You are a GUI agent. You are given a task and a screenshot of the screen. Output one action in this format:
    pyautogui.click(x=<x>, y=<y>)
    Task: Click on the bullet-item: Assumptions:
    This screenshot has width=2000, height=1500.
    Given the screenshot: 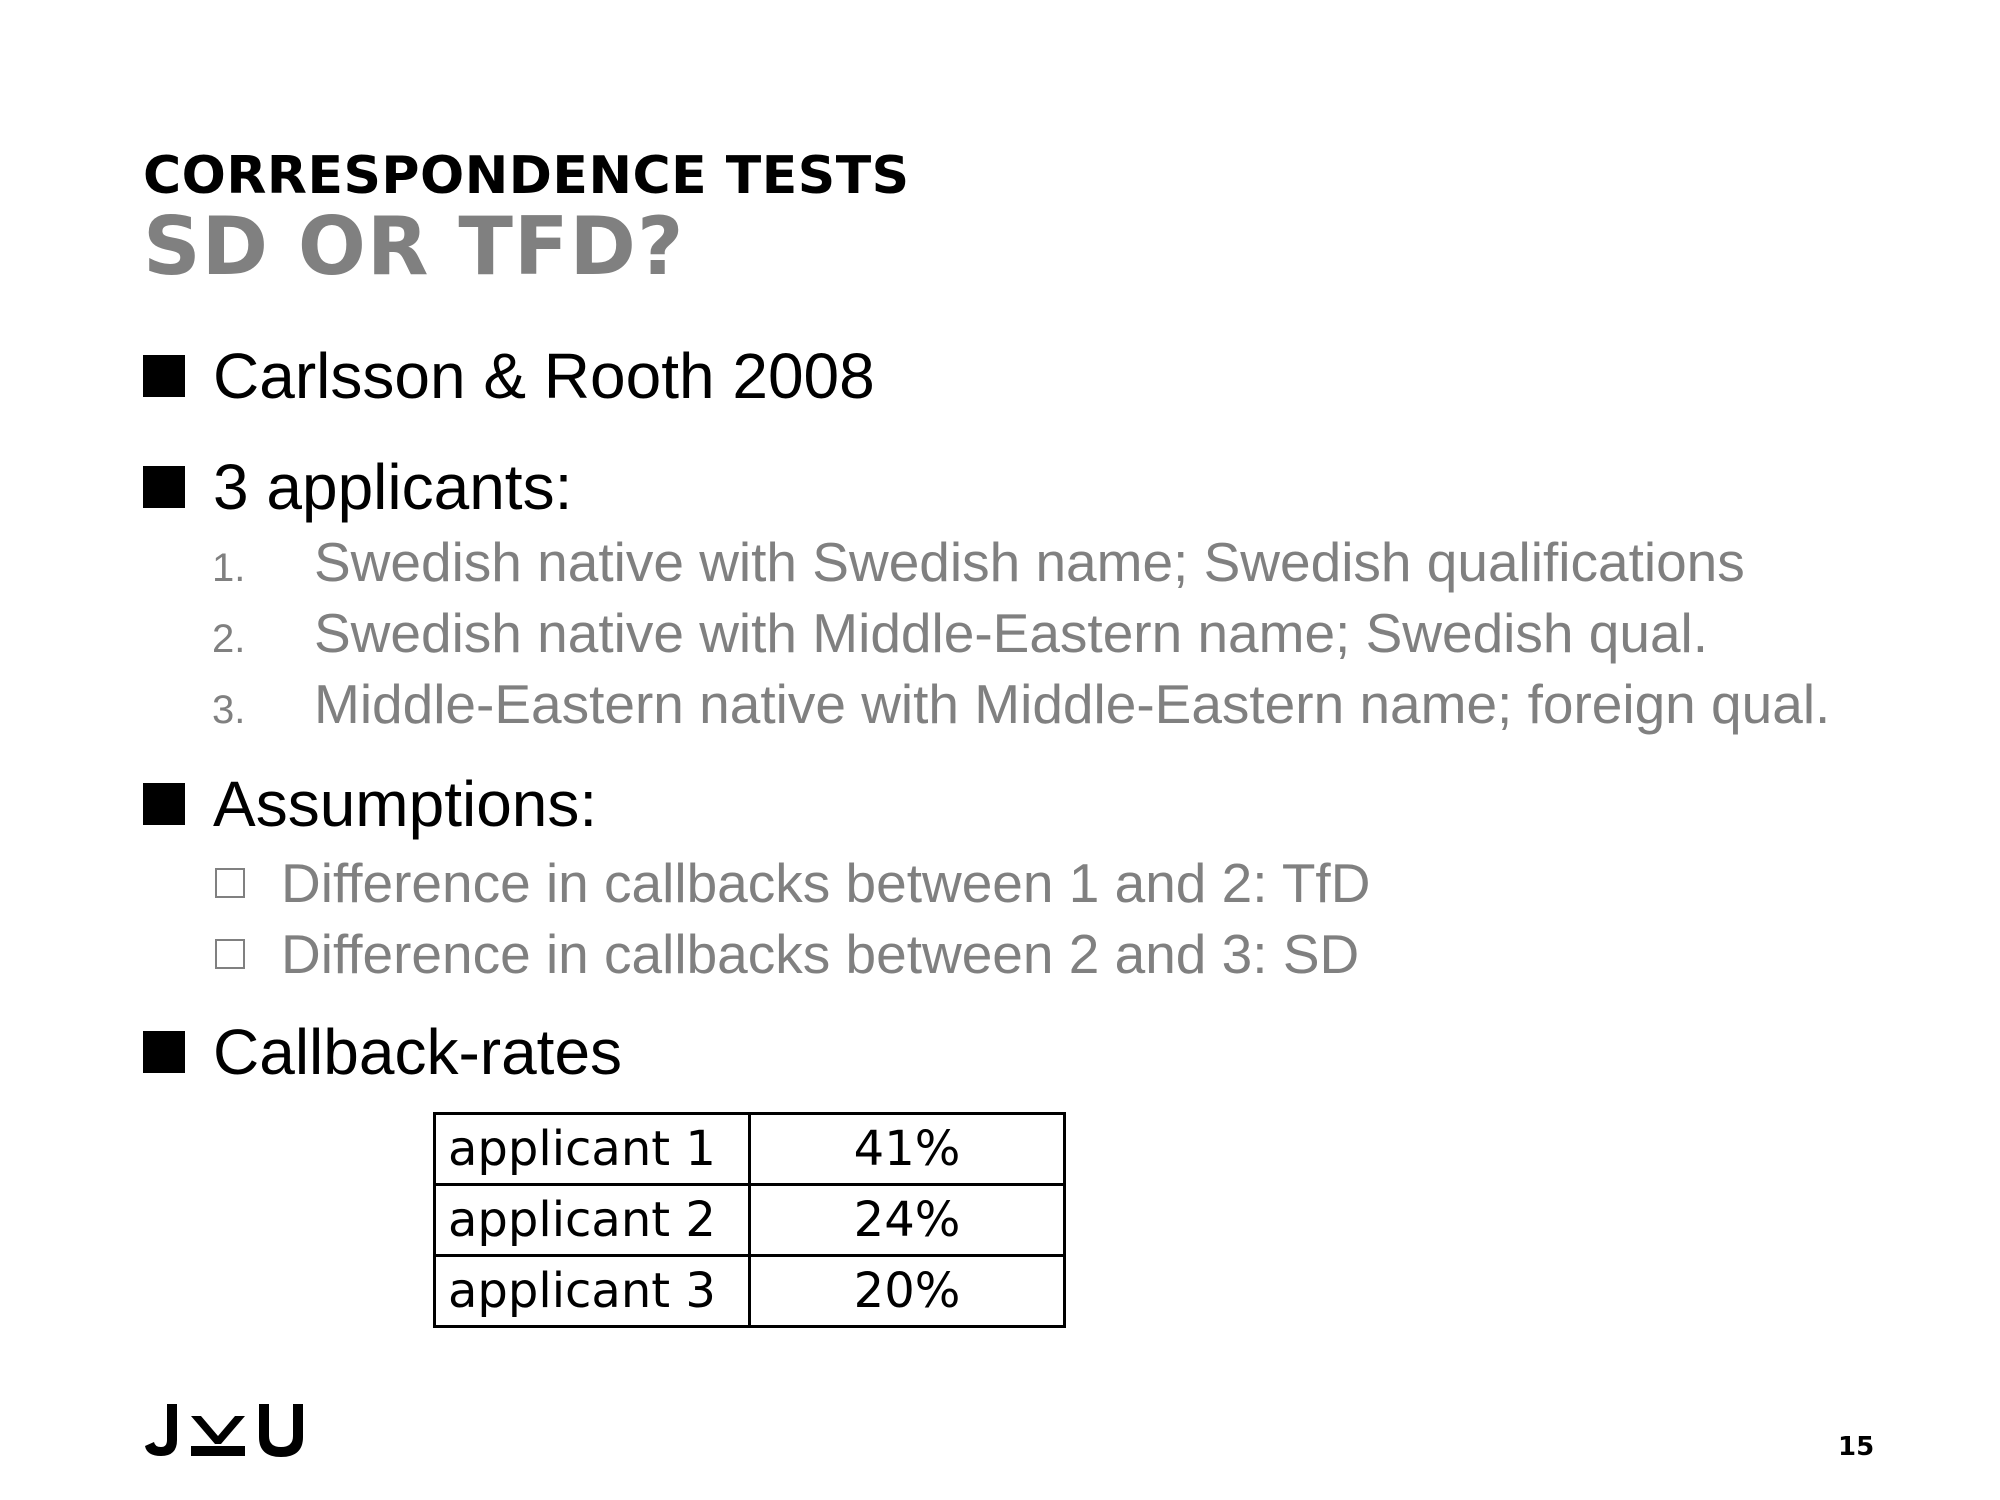 What is the action you would take?
    pyautogui.click(x=370, y=804)
    